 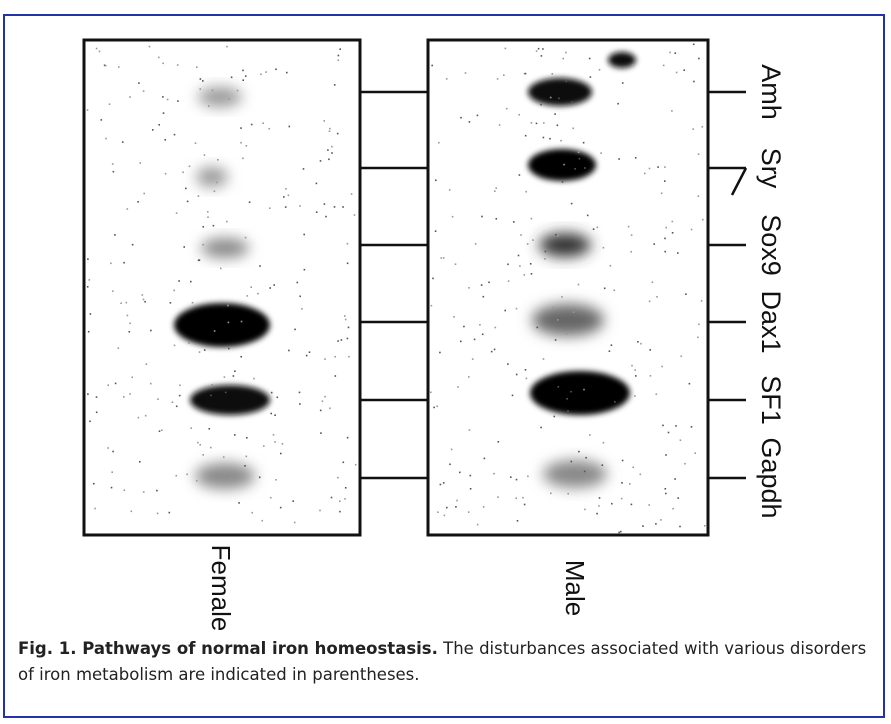 I want to click on lane-label: Female, so click(x=221, y=587).